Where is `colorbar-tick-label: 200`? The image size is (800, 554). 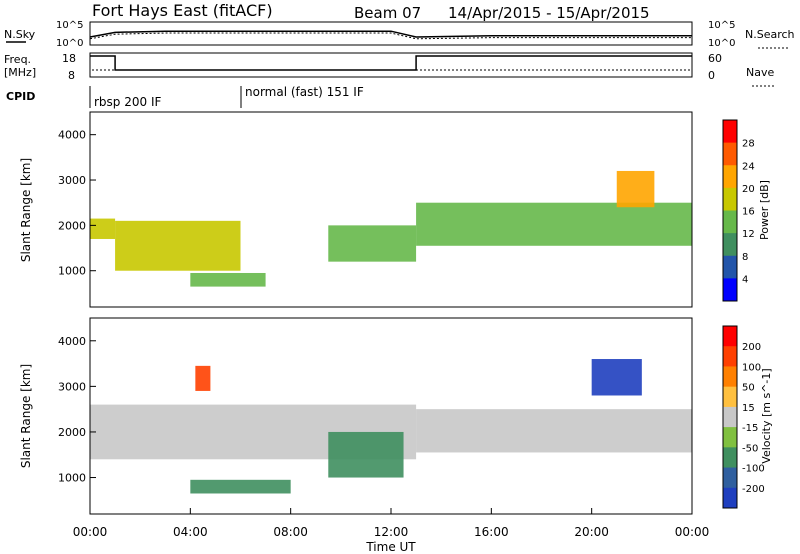 colorbar-tick-label: 200 is located at coordinates (751, 347).